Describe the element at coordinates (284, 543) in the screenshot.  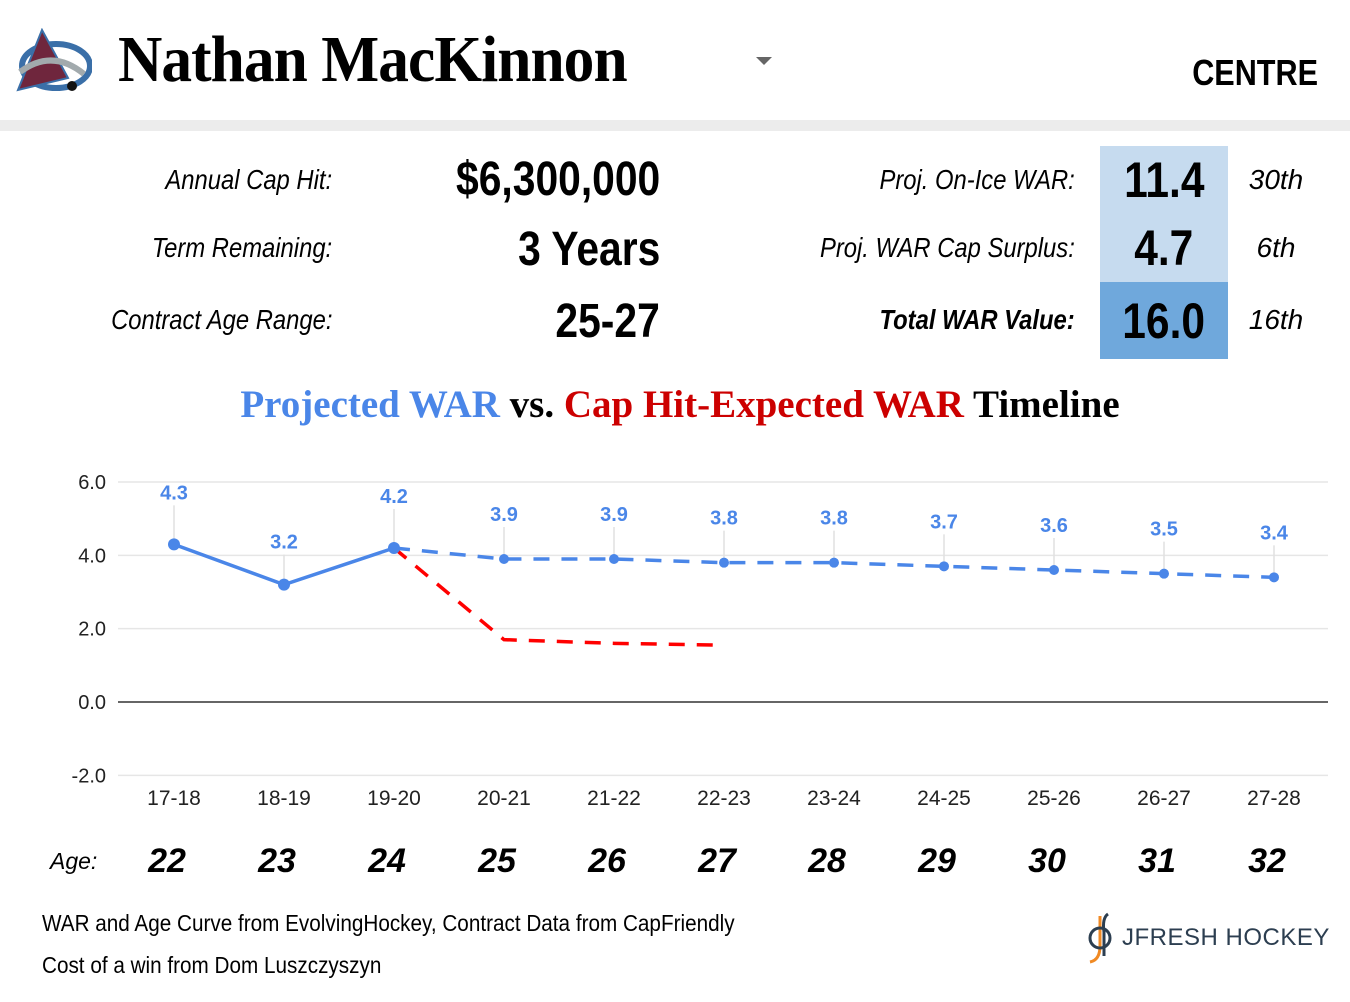
I see `data-label: 3.2` at that location.